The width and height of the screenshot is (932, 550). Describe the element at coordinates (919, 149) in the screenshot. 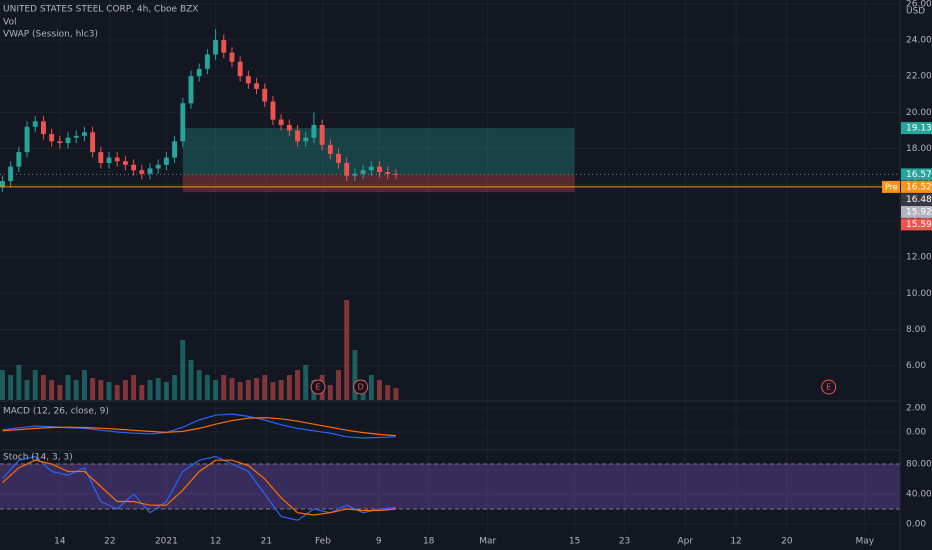

I see `y-tick-label: 18.00` at that location.